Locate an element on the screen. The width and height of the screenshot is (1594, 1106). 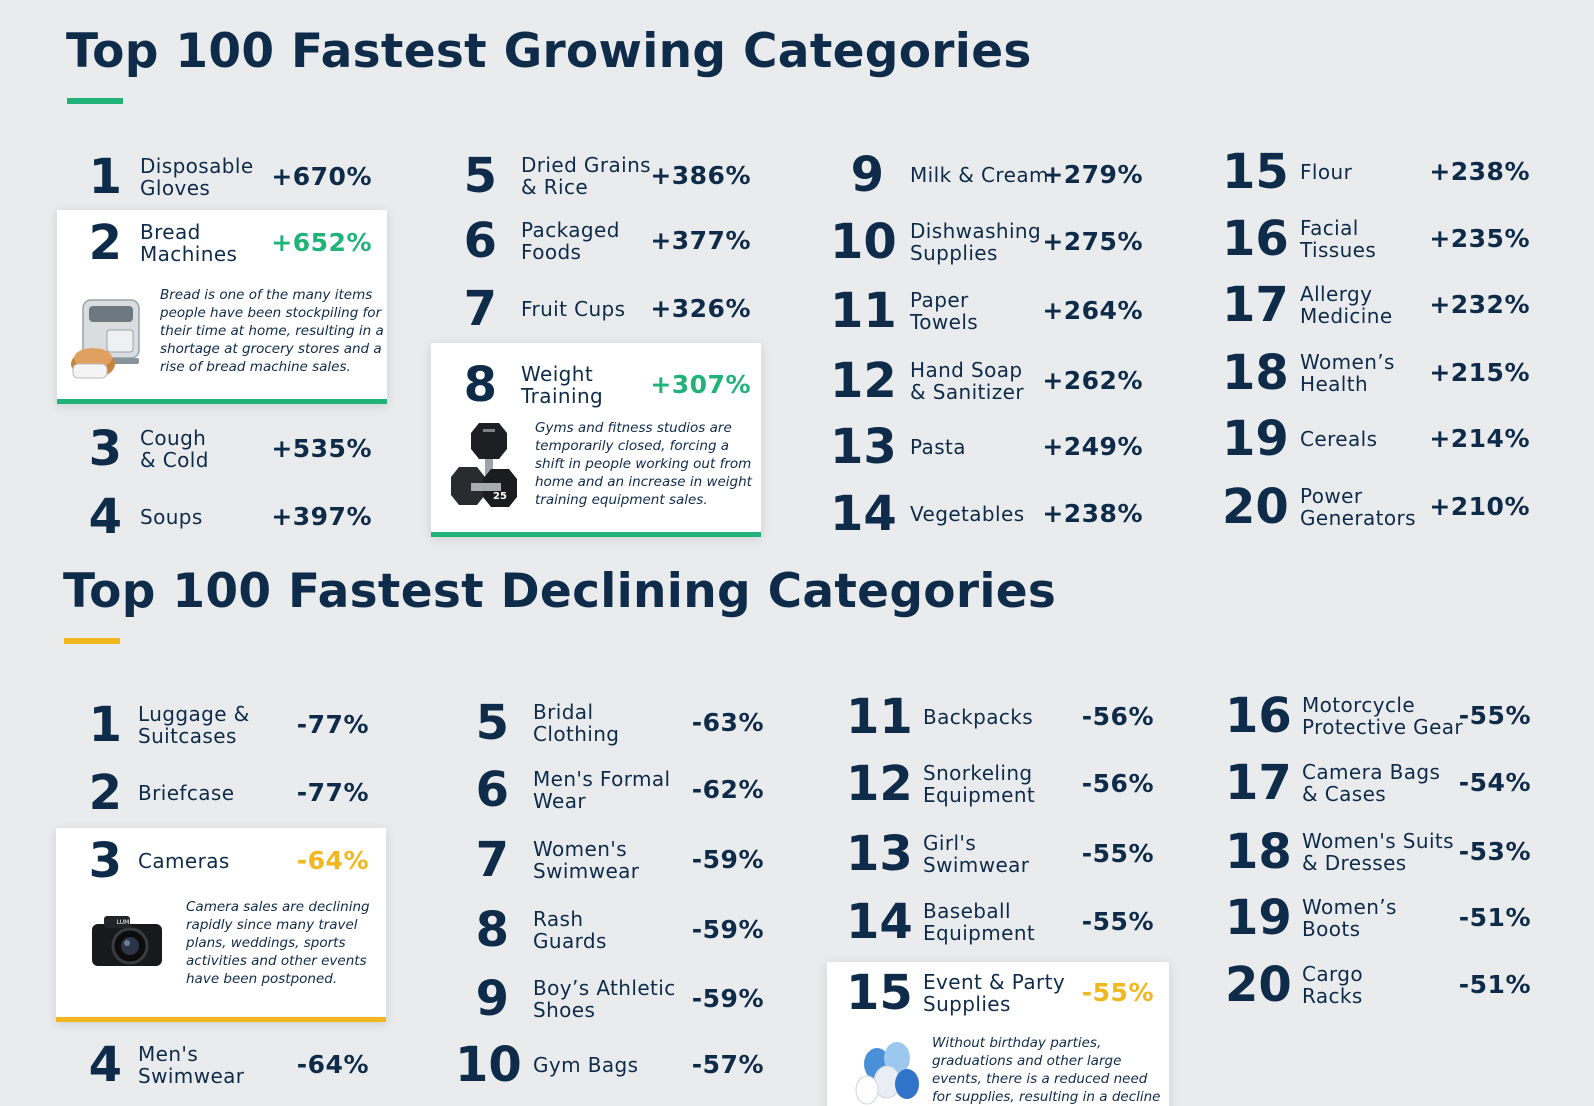
growing-item-13: 13 Pasta +249% is located at coordinates (986, 447).